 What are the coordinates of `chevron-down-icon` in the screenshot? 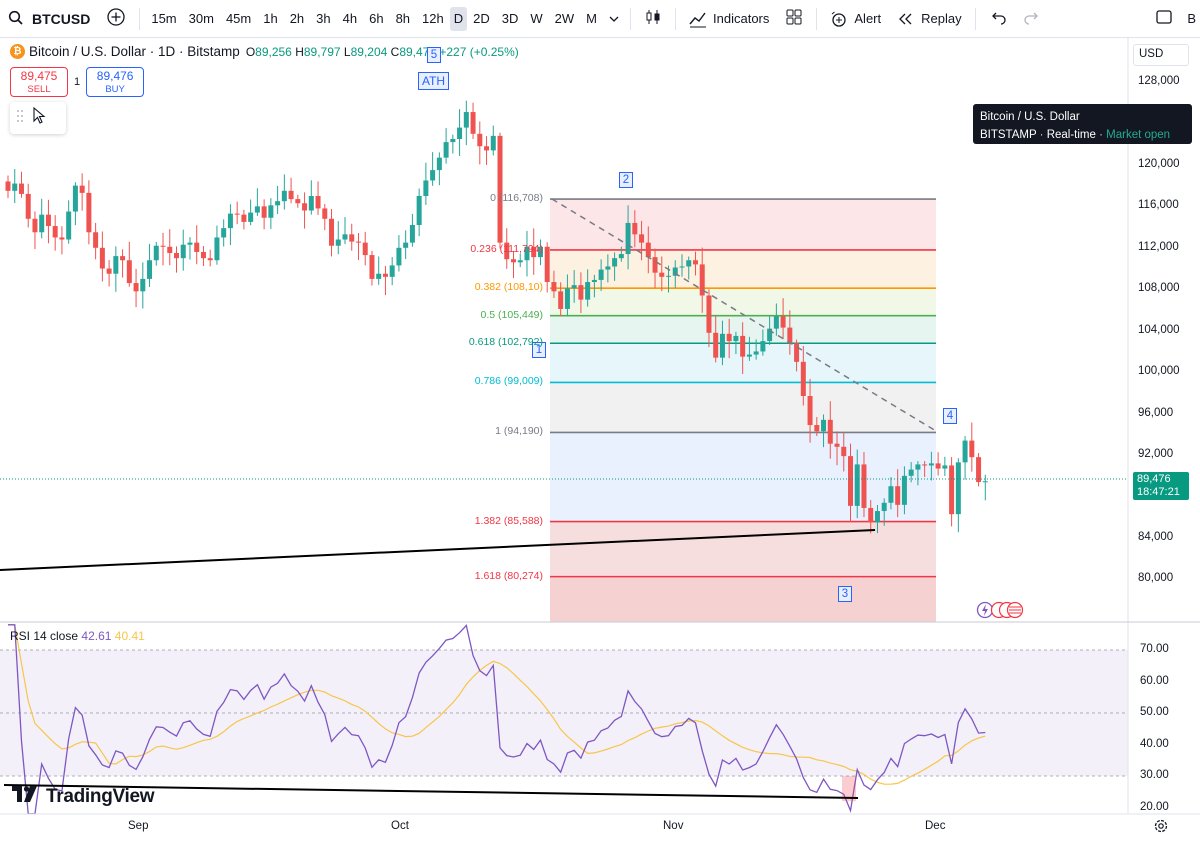 It's located at (614, 18).